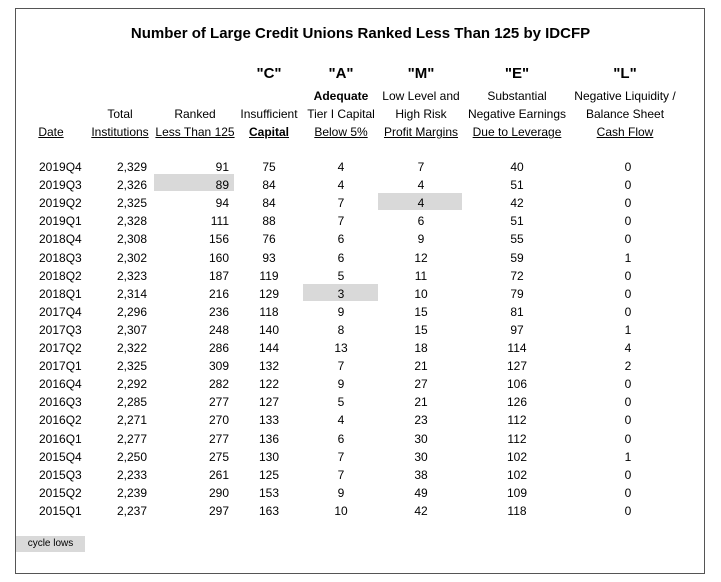 Image resolution: width=721 pixels, height=582 pixels. I want to click on cell-a: 13, so click(341, 348).